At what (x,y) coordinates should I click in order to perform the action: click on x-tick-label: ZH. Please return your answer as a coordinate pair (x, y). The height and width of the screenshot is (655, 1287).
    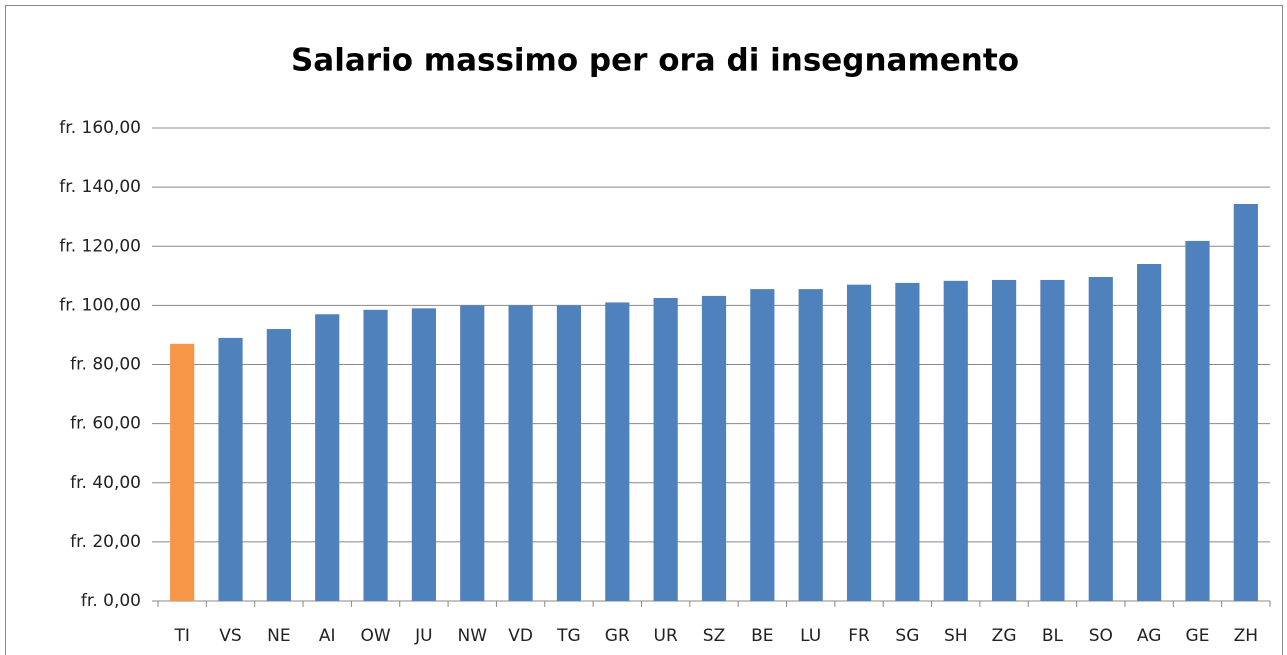
    Looking at the image, I should click on (1246, 636).